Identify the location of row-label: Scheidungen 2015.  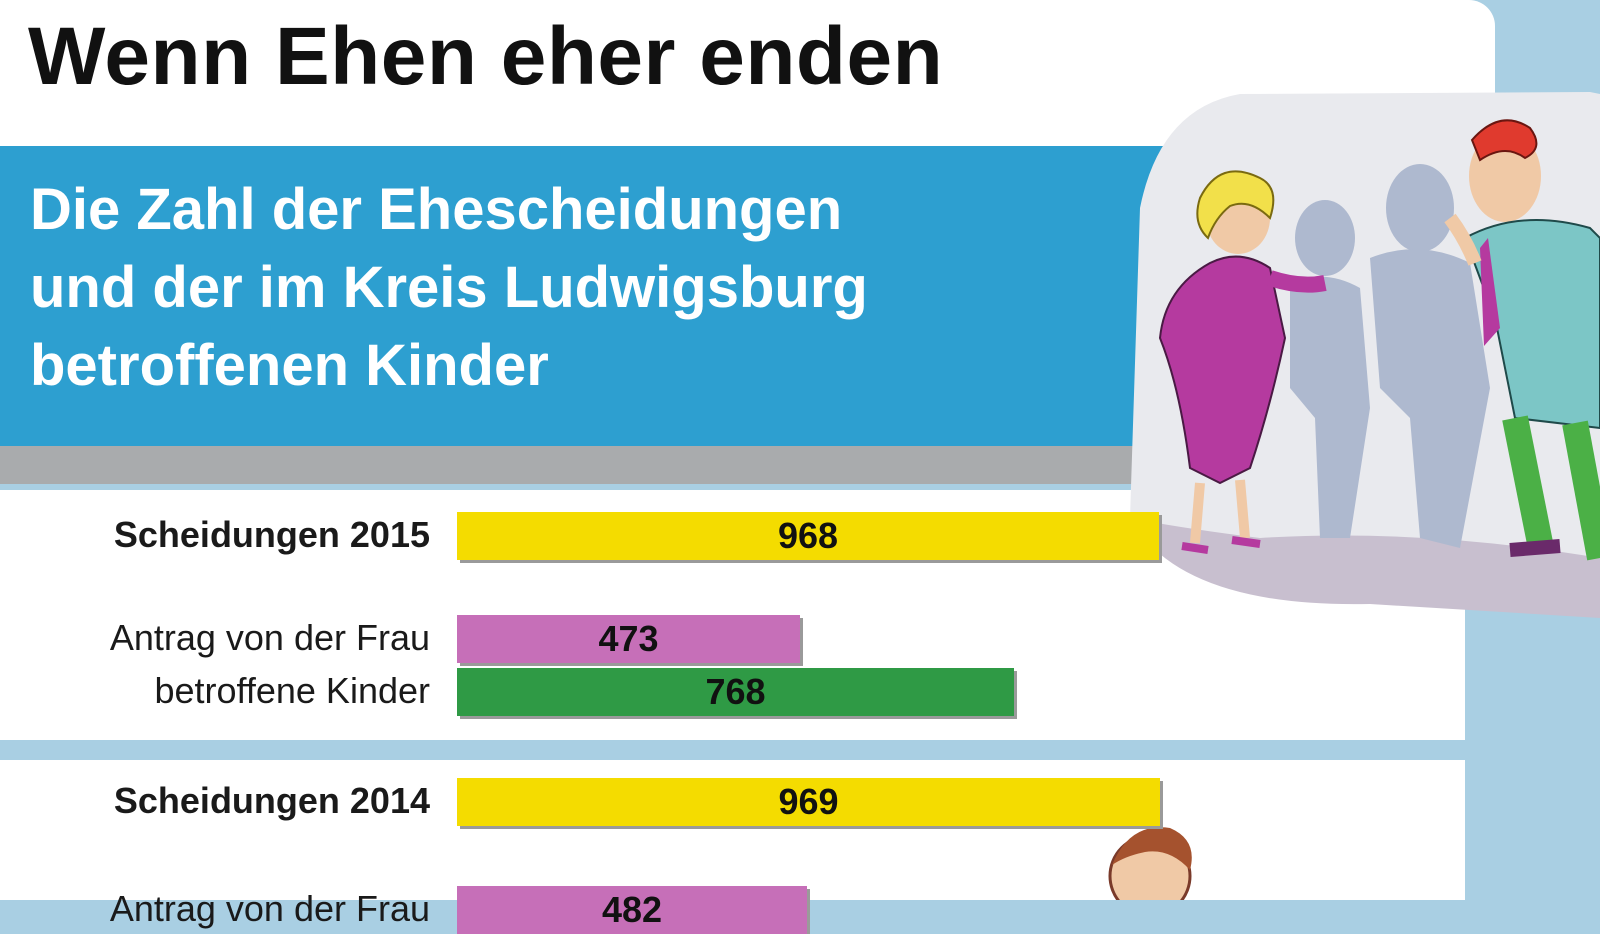
(271, 534).